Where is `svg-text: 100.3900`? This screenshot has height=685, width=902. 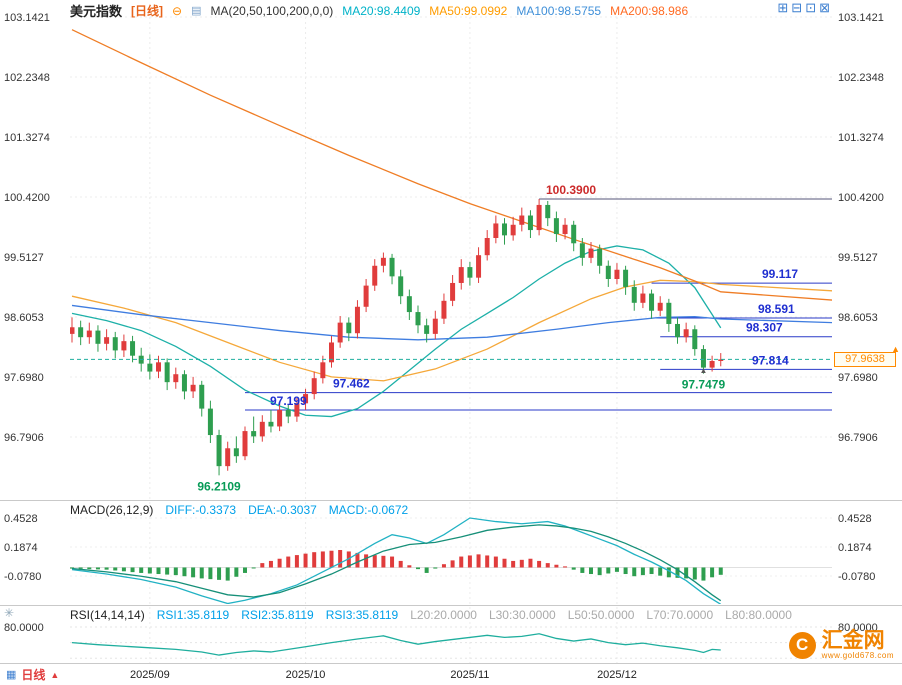
svg-text: 100.3900 is located at coordinates (571, 190).